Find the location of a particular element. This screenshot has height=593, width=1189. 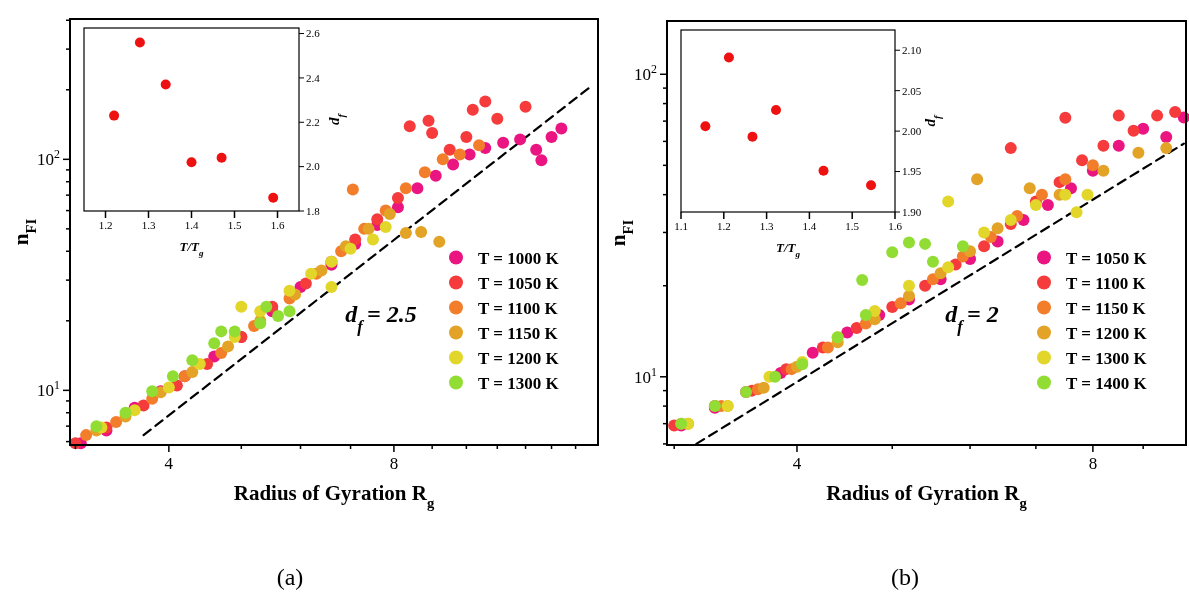

y2-tick-label: 2.2 is located at coordinates (313, 122).